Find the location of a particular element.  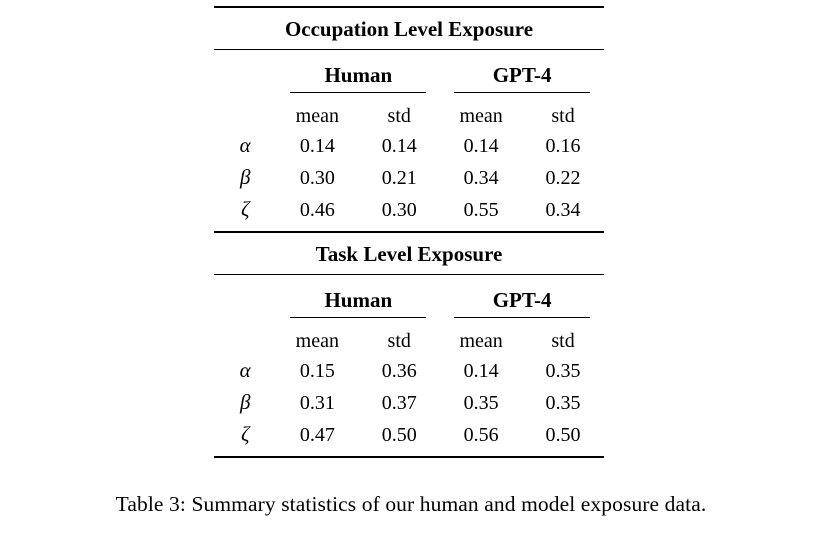

table-title: Task Level Exposure is located at coordinates (409, 254).